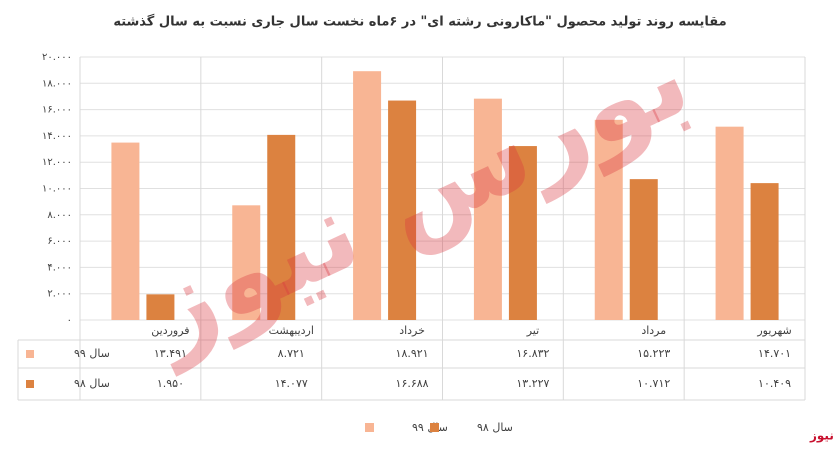  What do you see at coordinates (774, 353) in the screenshot?
I see `table-value: ۱۴.۷۰۱` at bounding box center [774, 353].